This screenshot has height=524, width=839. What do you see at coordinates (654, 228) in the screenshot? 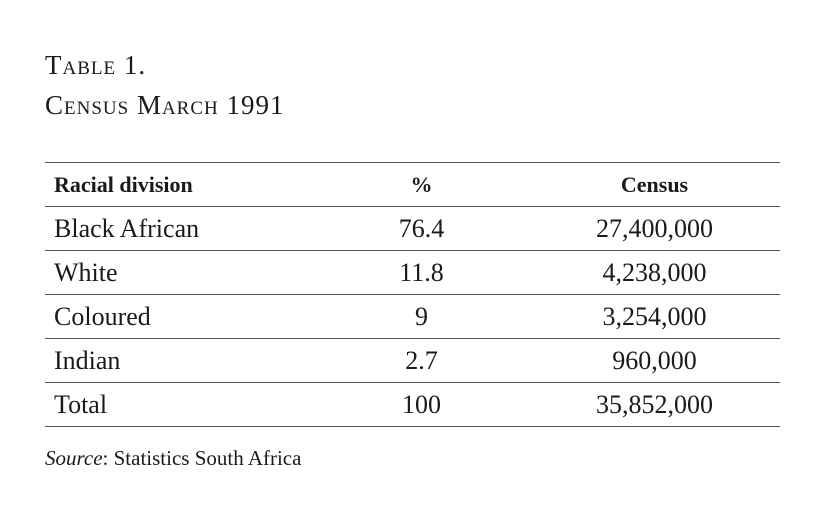
I see `table-cell: 27,400,000` at bounding box center [654, 228].